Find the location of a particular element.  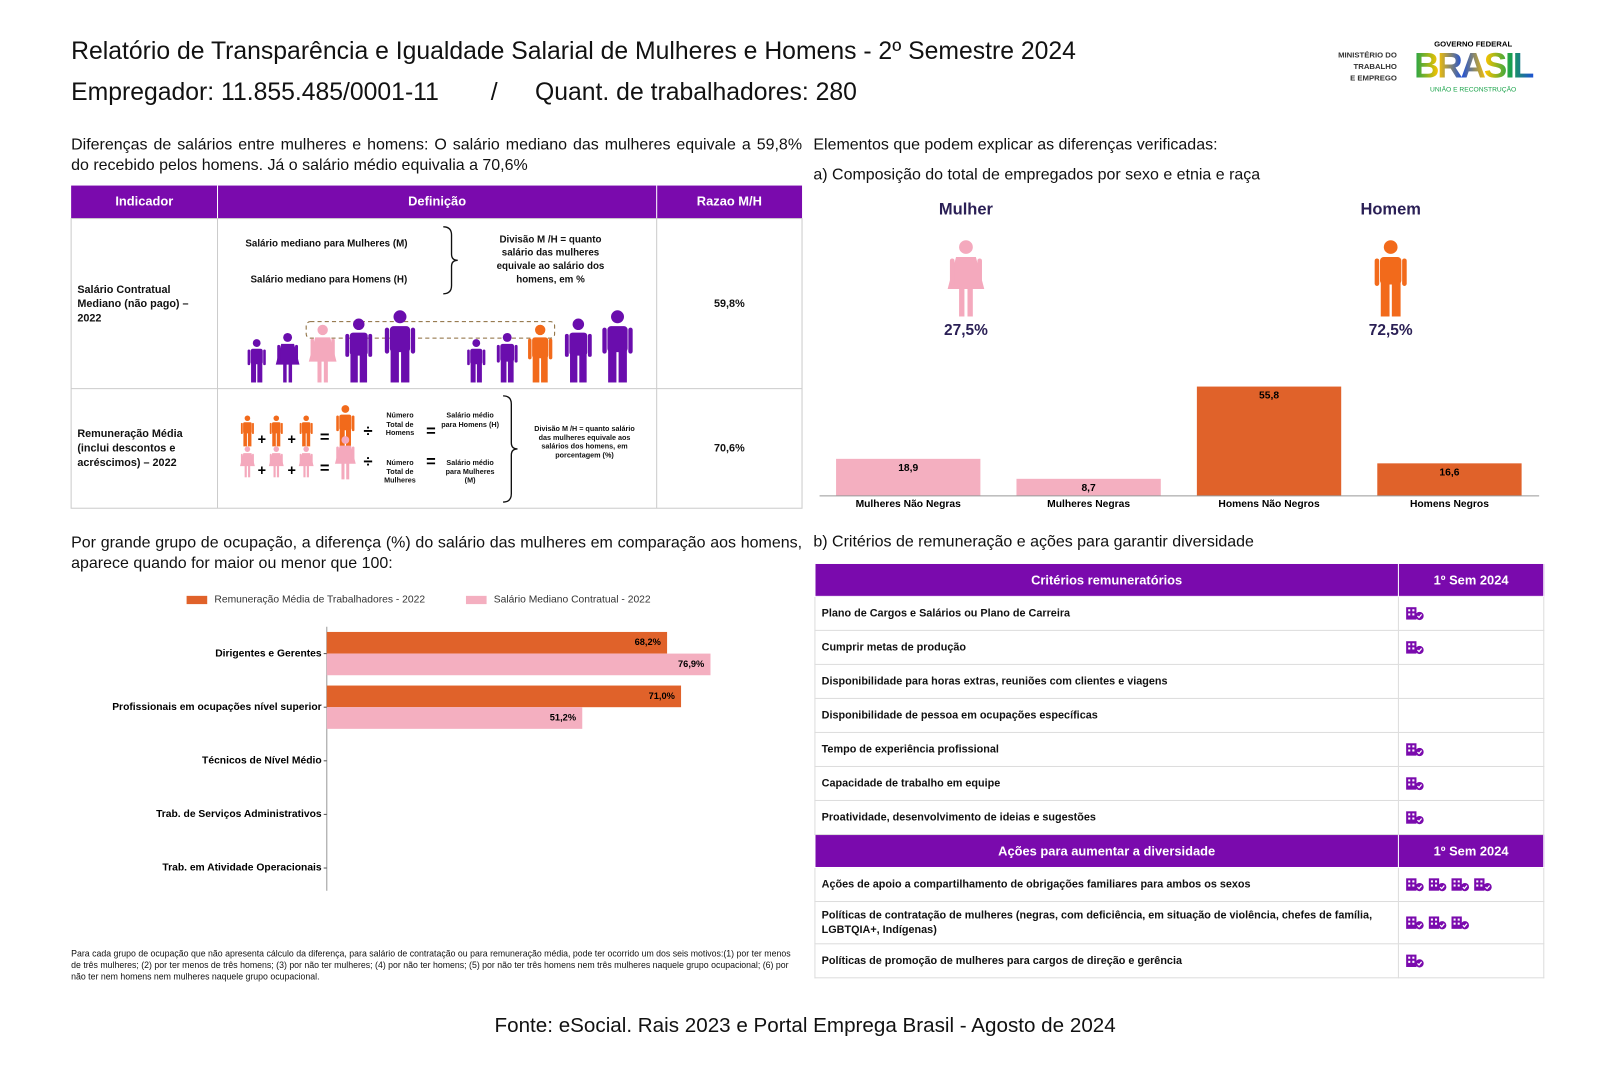

value-label: 8,7 is located at coordinates (1088, 488).